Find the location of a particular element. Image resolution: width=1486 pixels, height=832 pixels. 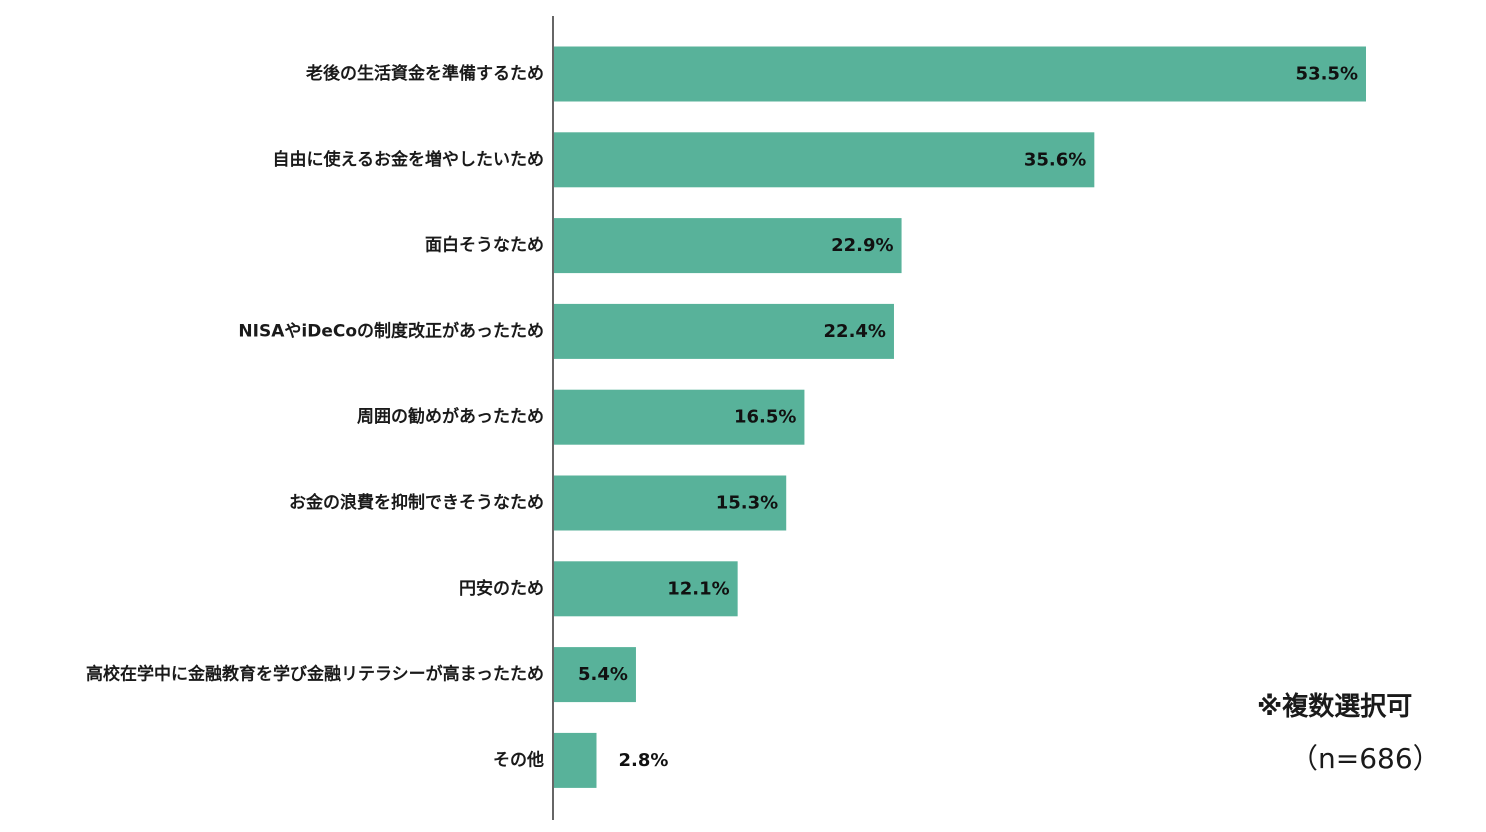

category-label-7: 高校在学中に金融教育を学び金融リテラシーが高まったため is located at coordinates (315, 674).